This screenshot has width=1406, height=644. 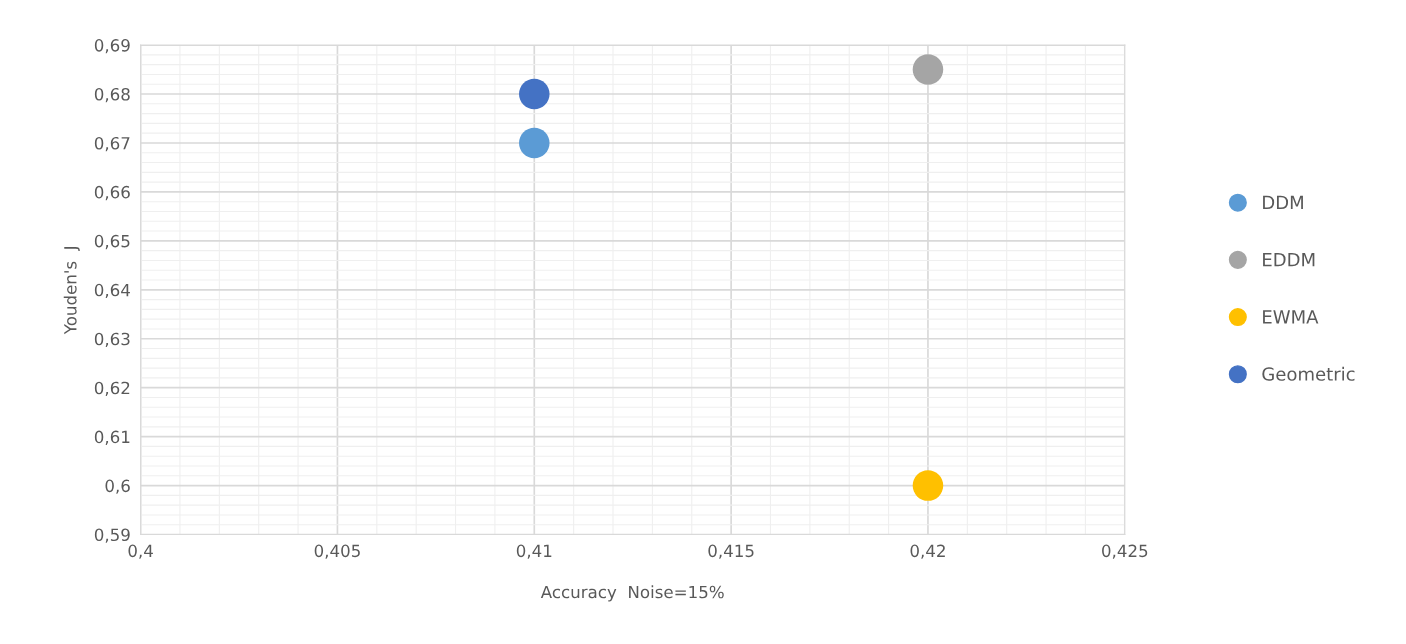 What do you see at coordinates (112, 46) in the screenshot?
I see `y-tick-label: 0,69` at bounding box center [112, 46].